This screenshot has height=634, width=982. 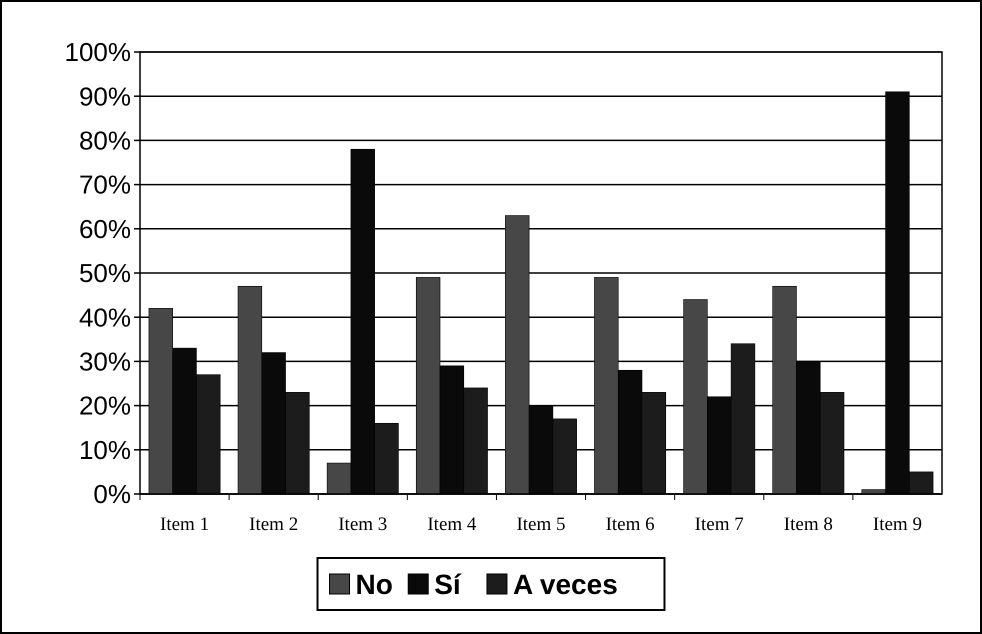 What do you see at coordinates (104, 96) in the screenshot?
I see `y-tick-label: 90%` at bounding box center [104, 96].